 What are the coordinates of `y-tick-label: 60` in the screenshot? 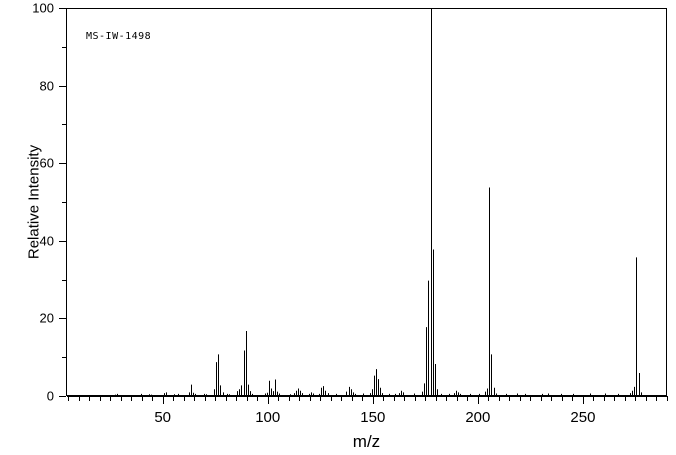 It's located at (46, 163).